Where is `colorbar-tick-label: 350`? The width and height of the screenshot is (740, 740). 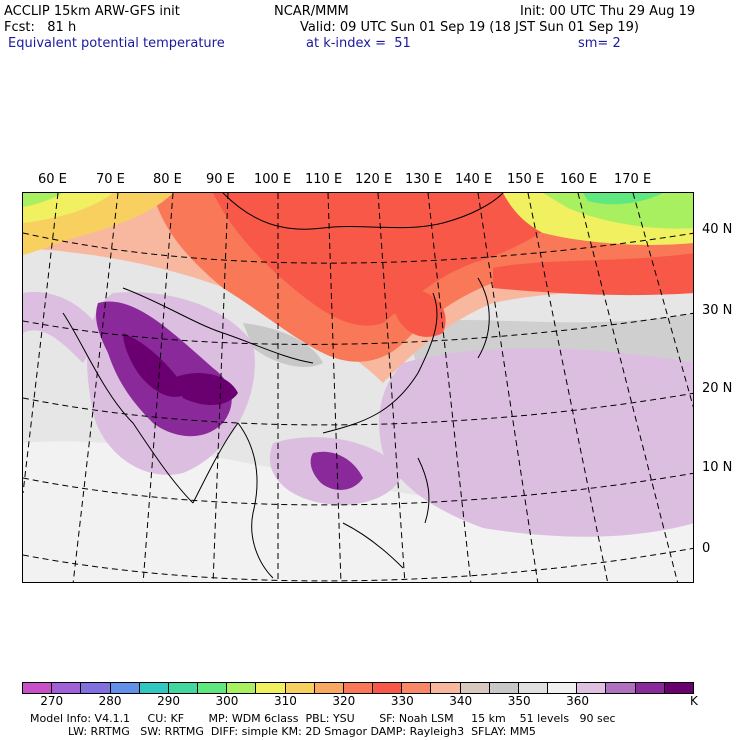
colorbar-tick-label: 350 is located at coordinates (519, 701).